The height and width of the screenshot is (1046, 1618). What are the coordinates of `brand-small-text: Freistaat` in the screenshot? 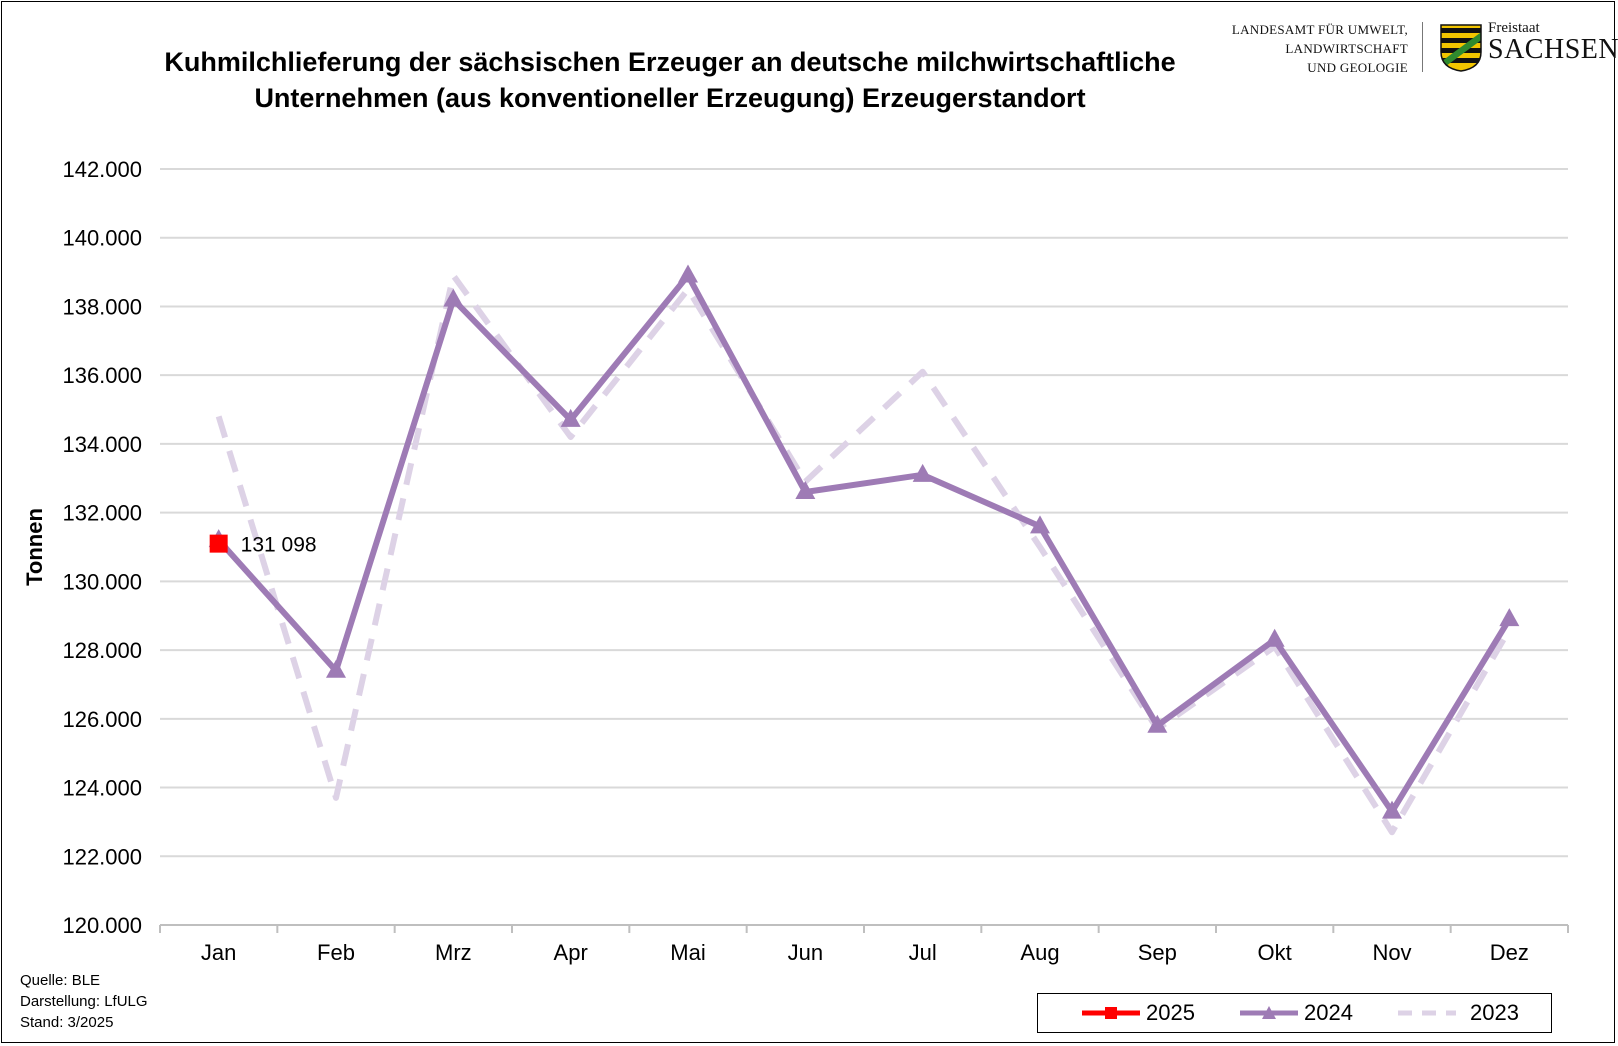 It's located at (1514, 28).